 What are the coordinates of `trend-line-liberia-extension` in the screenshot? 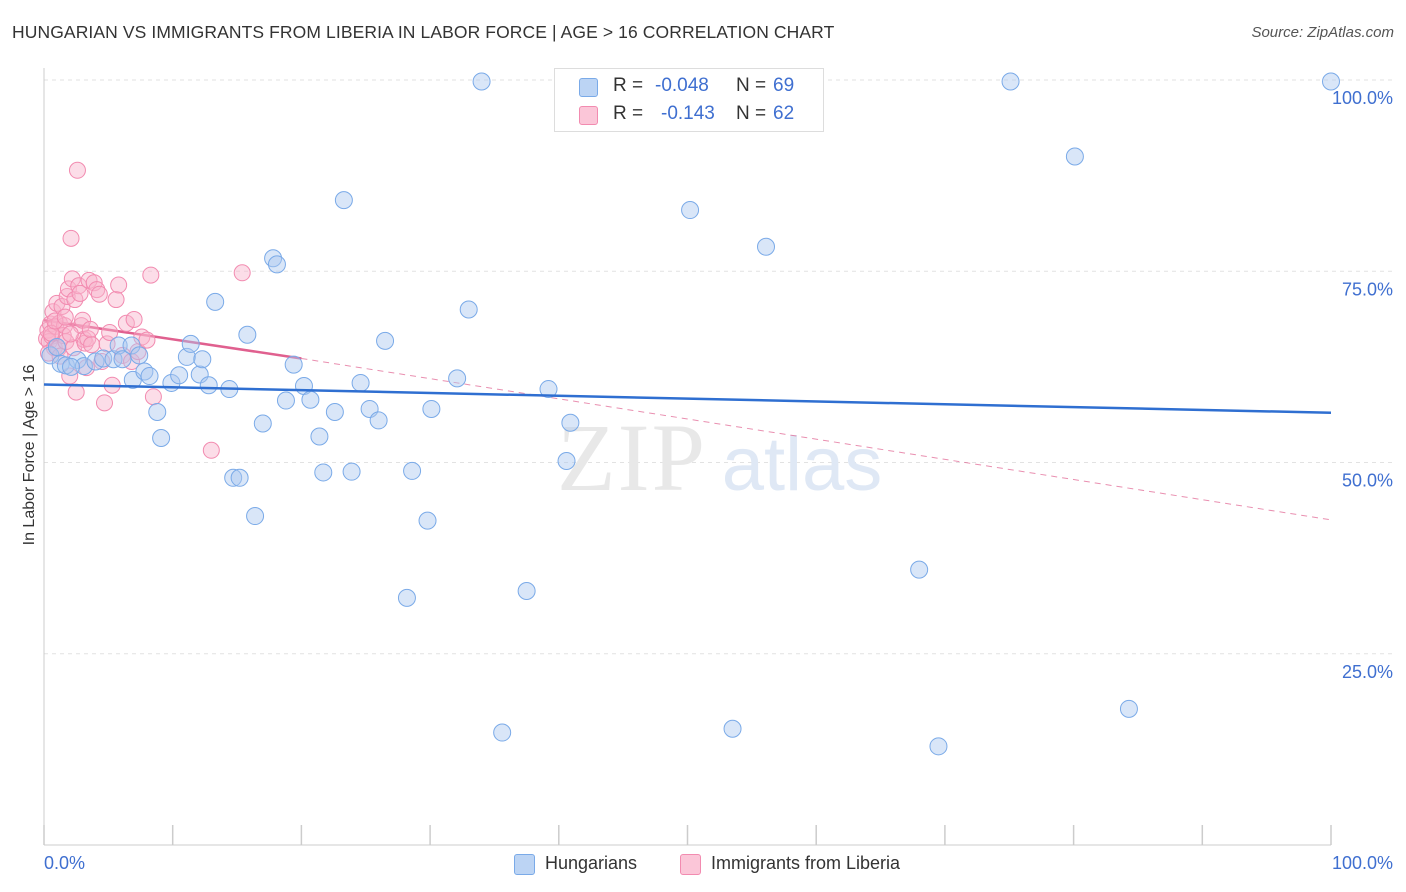 It's located at (816, 439).